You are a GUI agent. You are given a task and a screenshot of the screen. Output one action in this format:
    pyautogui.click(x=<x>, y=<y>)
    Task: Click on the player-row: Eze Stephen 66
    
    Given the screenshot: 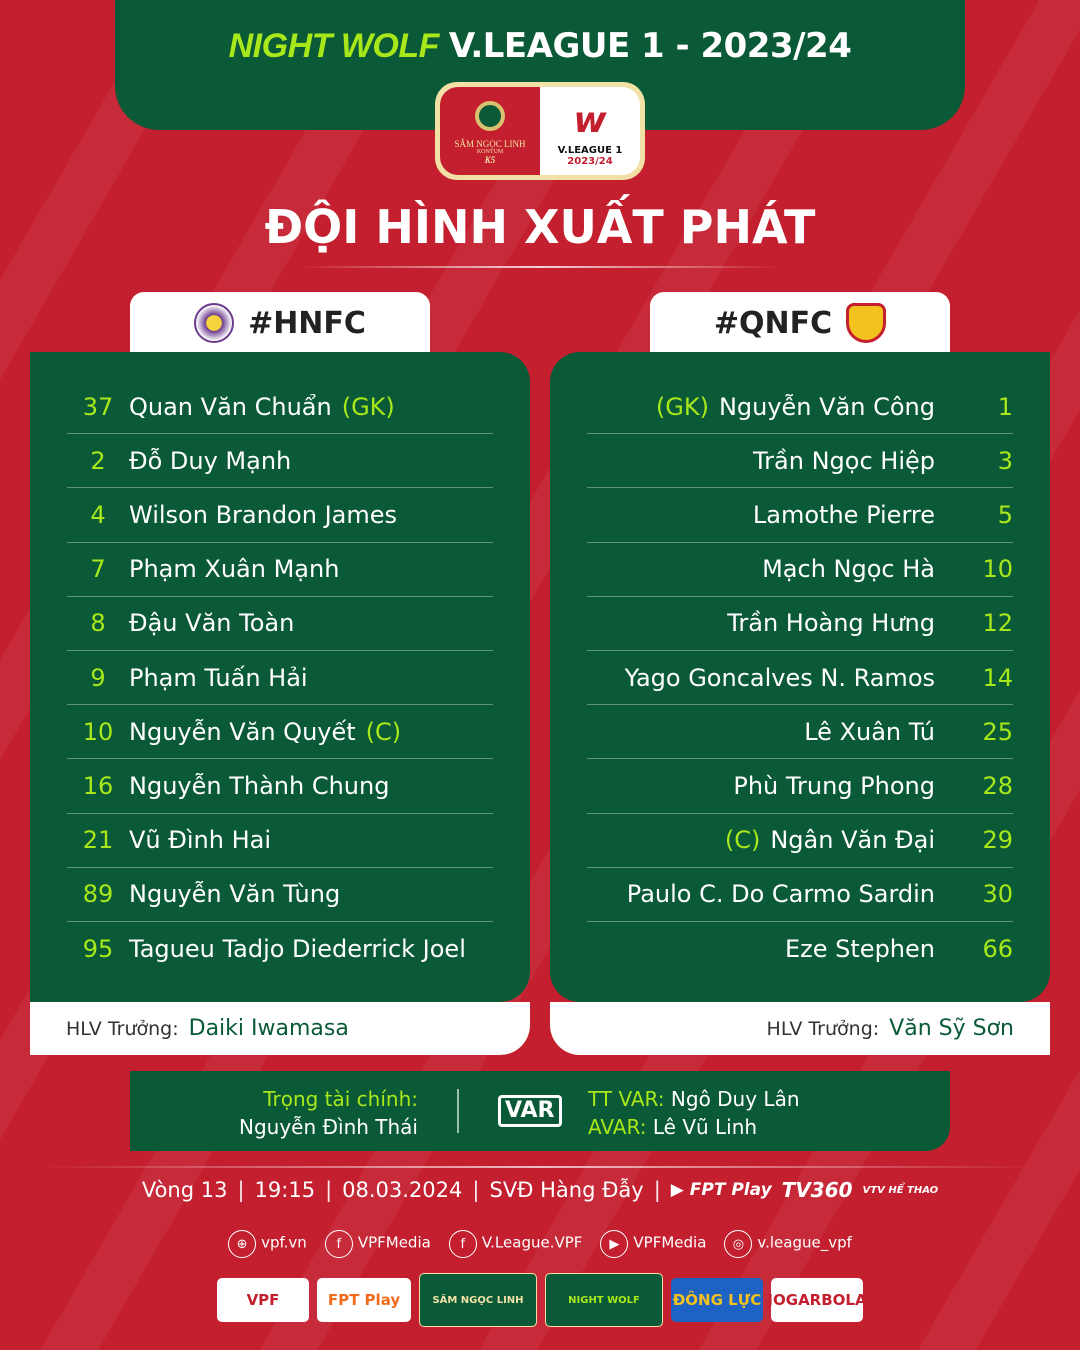 What is the action you would take?
    pyautogui.click(x=800, y=949)
    